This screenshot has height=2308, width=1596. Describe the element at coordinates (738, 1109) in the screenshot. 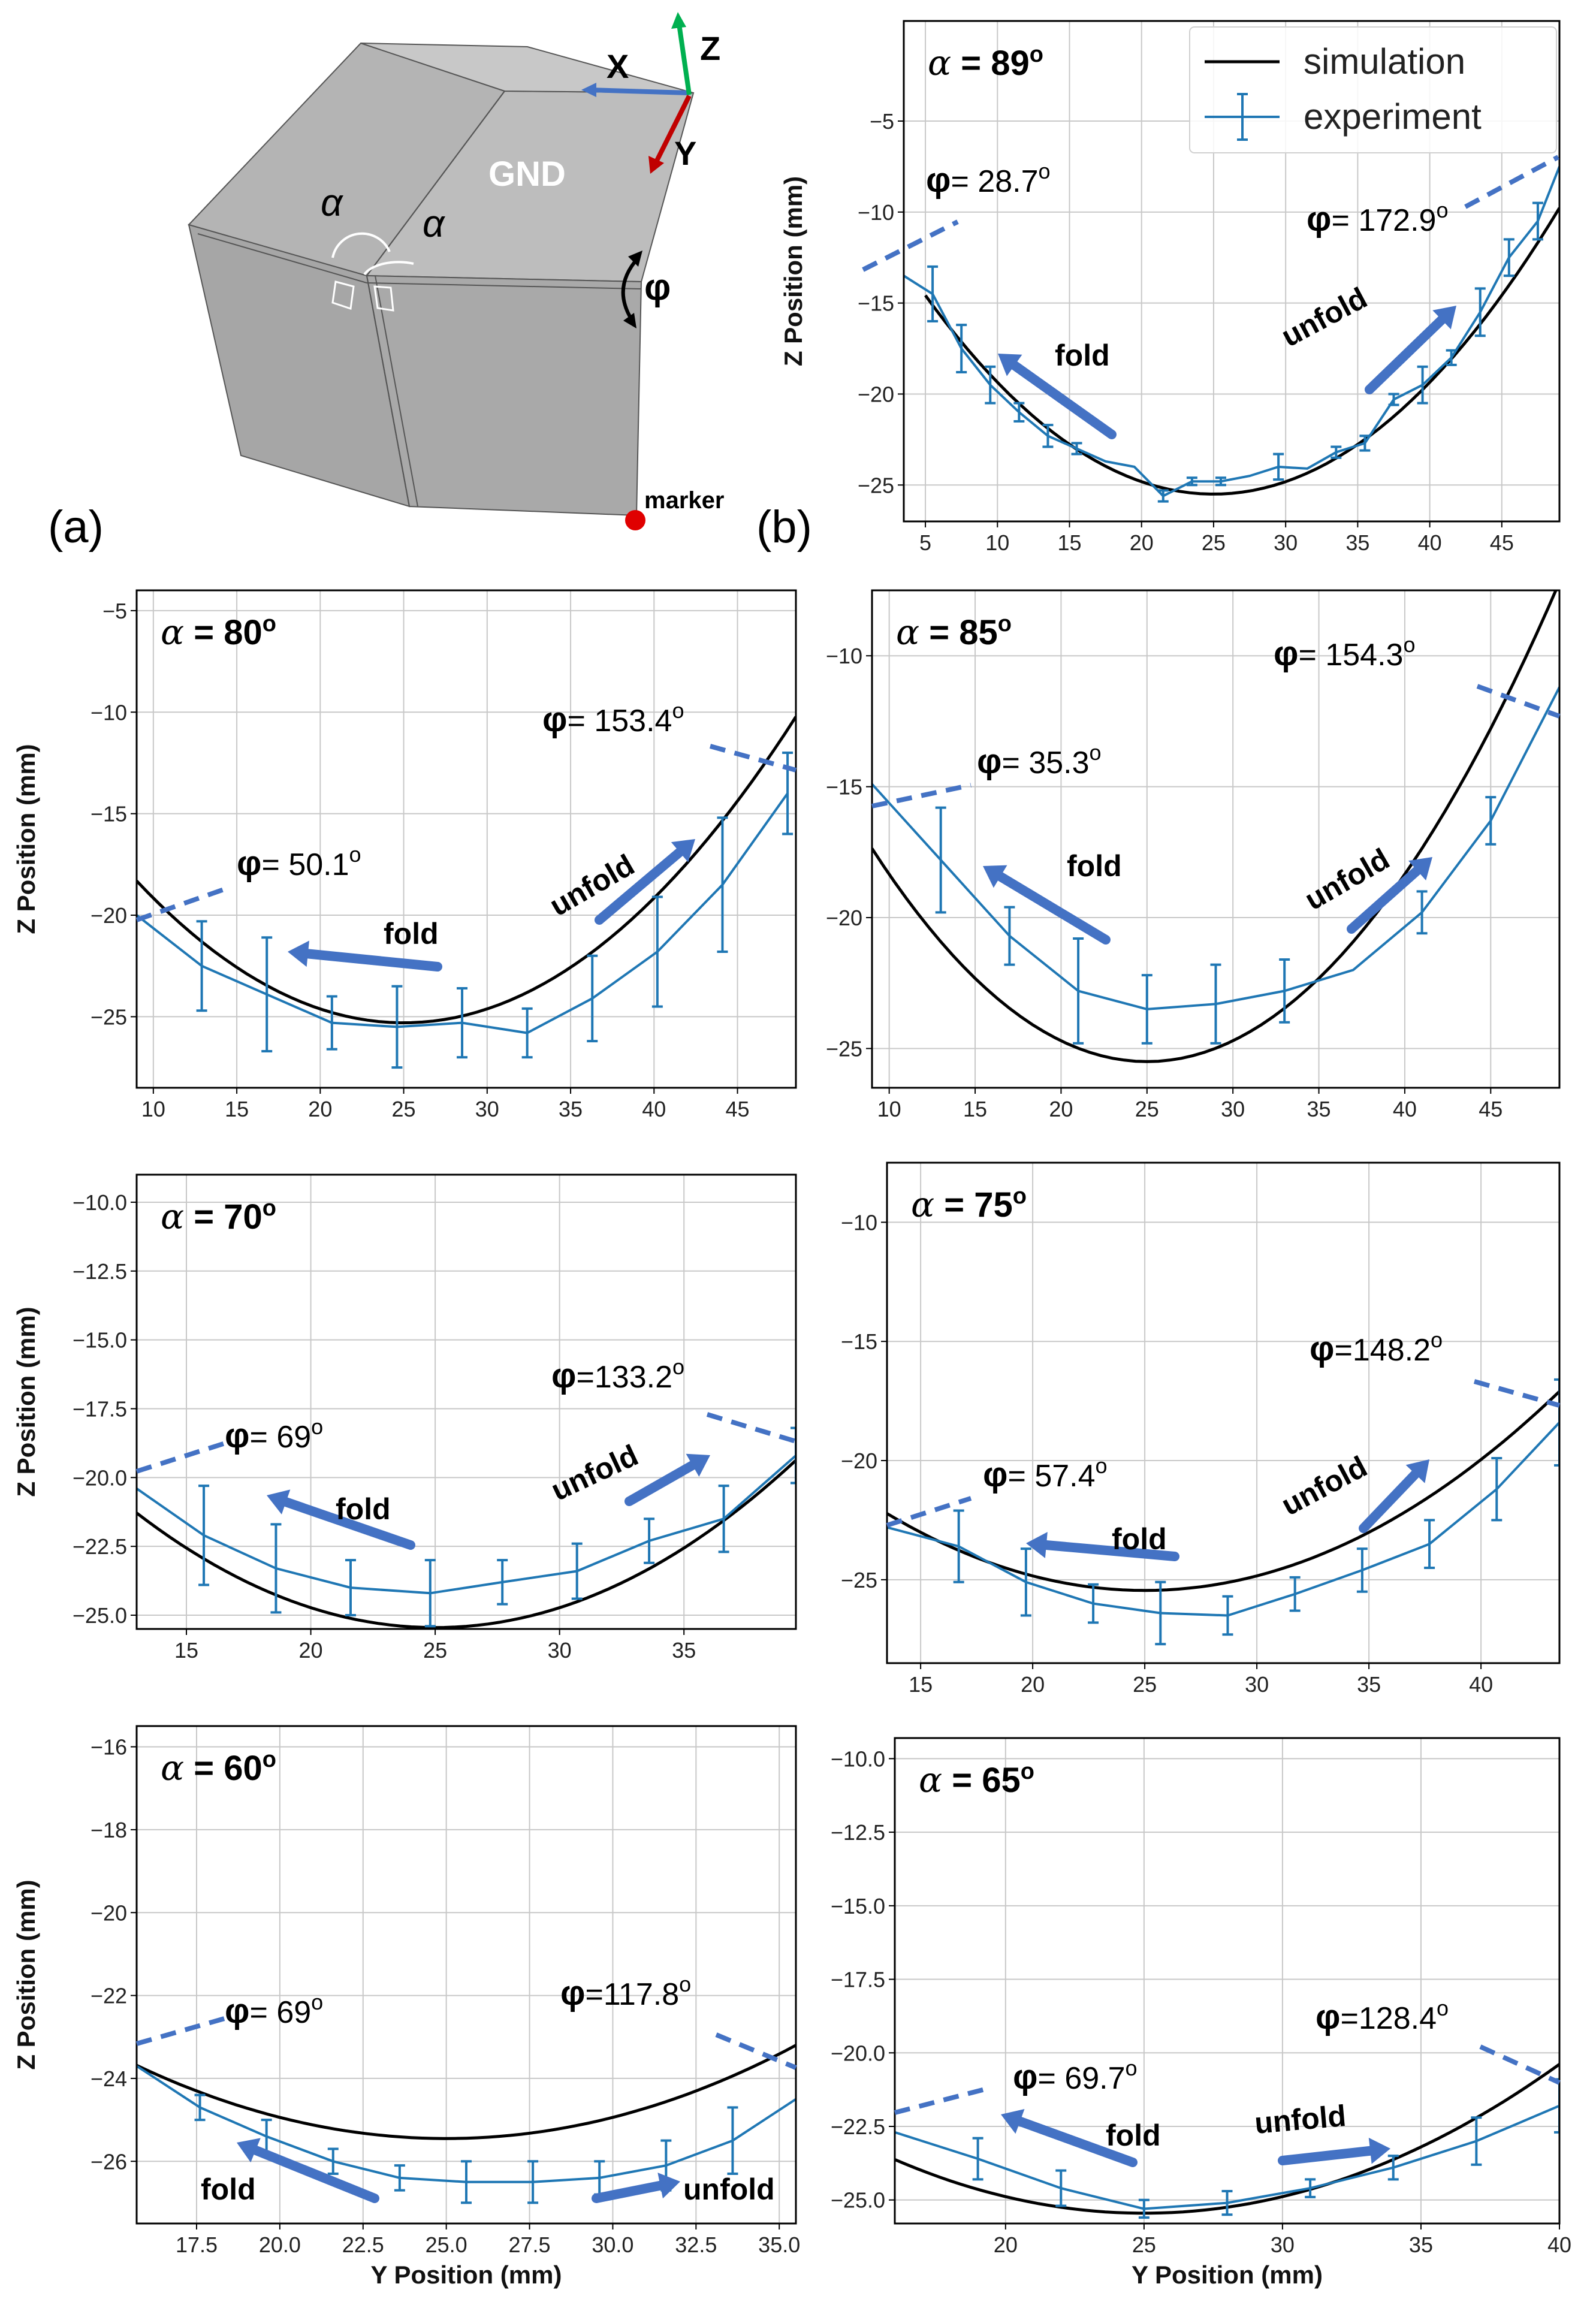

I see `x-tick-label: 45` at that location.